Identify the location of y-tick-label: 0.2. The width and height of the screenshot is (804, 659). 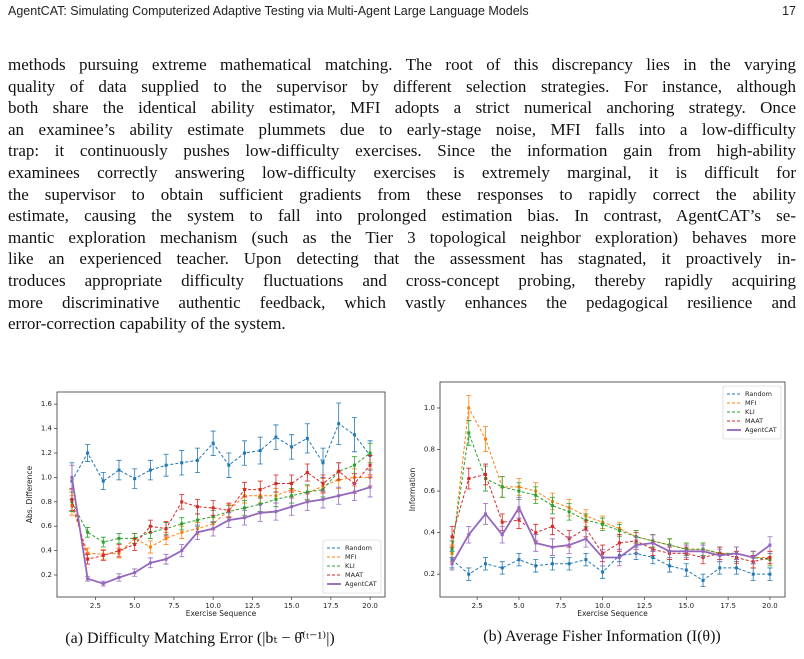
(429, 574).